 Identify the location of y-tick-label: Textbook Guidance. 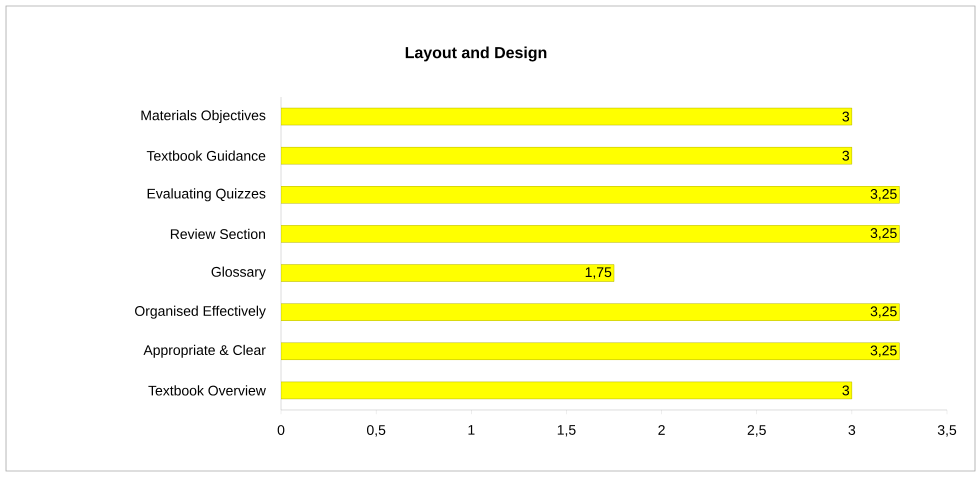
(206, 155).